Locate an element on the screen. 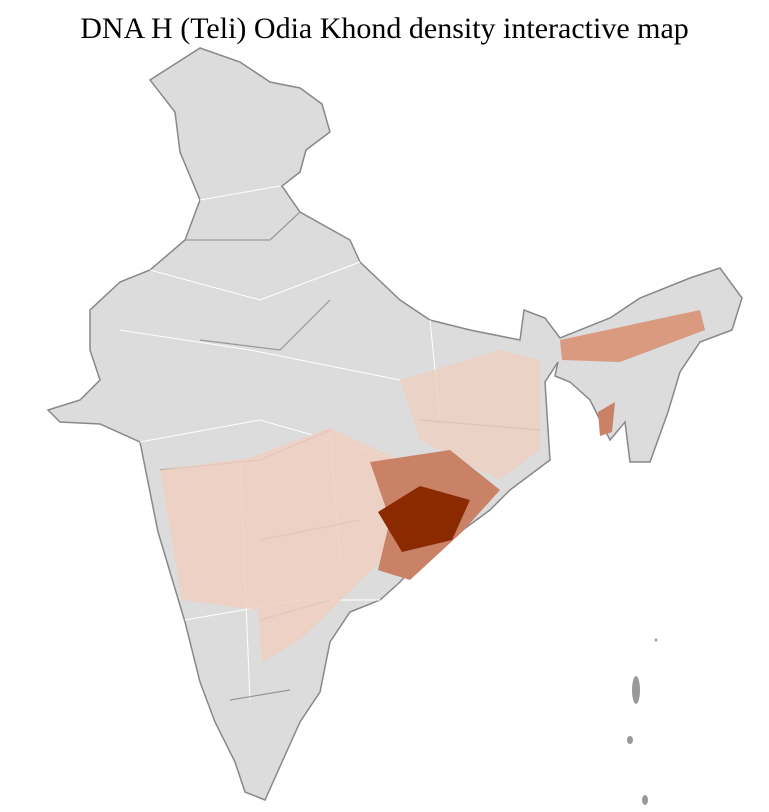 The image size is (769, 812). islands is located at coordinates (642, 721).